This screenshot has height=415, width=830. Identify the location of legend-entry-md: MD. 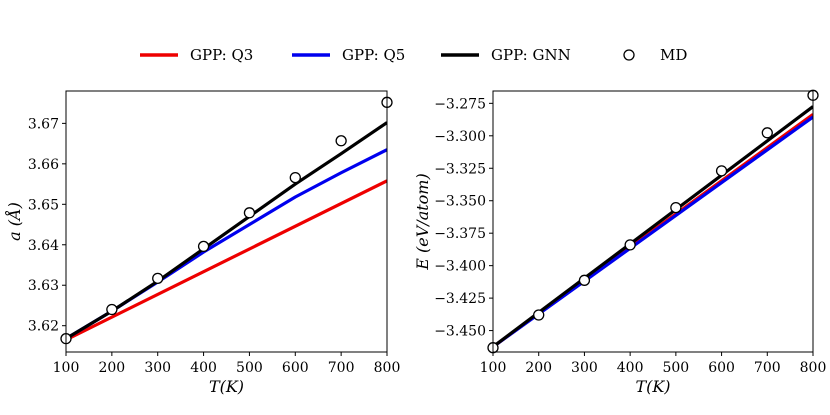
(655, 55).